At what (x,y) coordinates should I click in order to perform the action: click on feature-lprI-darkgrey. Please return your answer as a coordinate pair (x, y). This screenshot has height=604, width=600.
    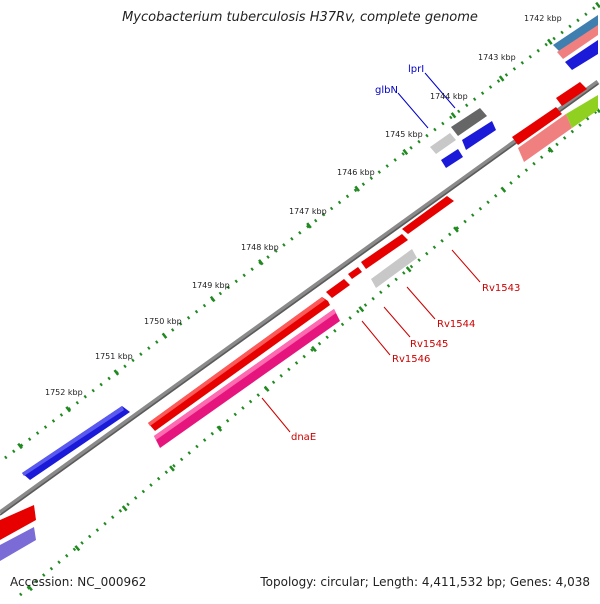
    Looking at the image, I should click on (469, 122).